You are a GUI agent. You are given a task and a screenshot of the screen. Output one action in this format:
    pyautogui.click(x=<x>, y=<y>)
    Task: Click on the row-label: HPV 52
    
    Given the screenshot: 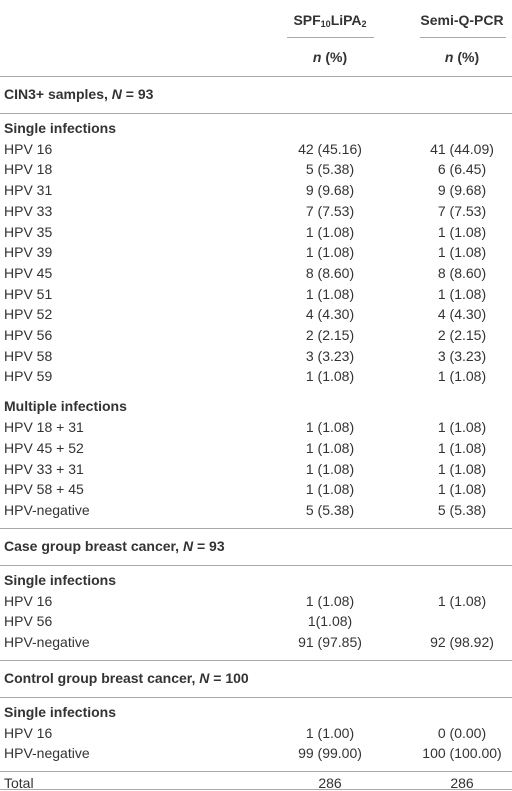 What is the action you would take?
    pyautogui.click(x=28, y=314)
    